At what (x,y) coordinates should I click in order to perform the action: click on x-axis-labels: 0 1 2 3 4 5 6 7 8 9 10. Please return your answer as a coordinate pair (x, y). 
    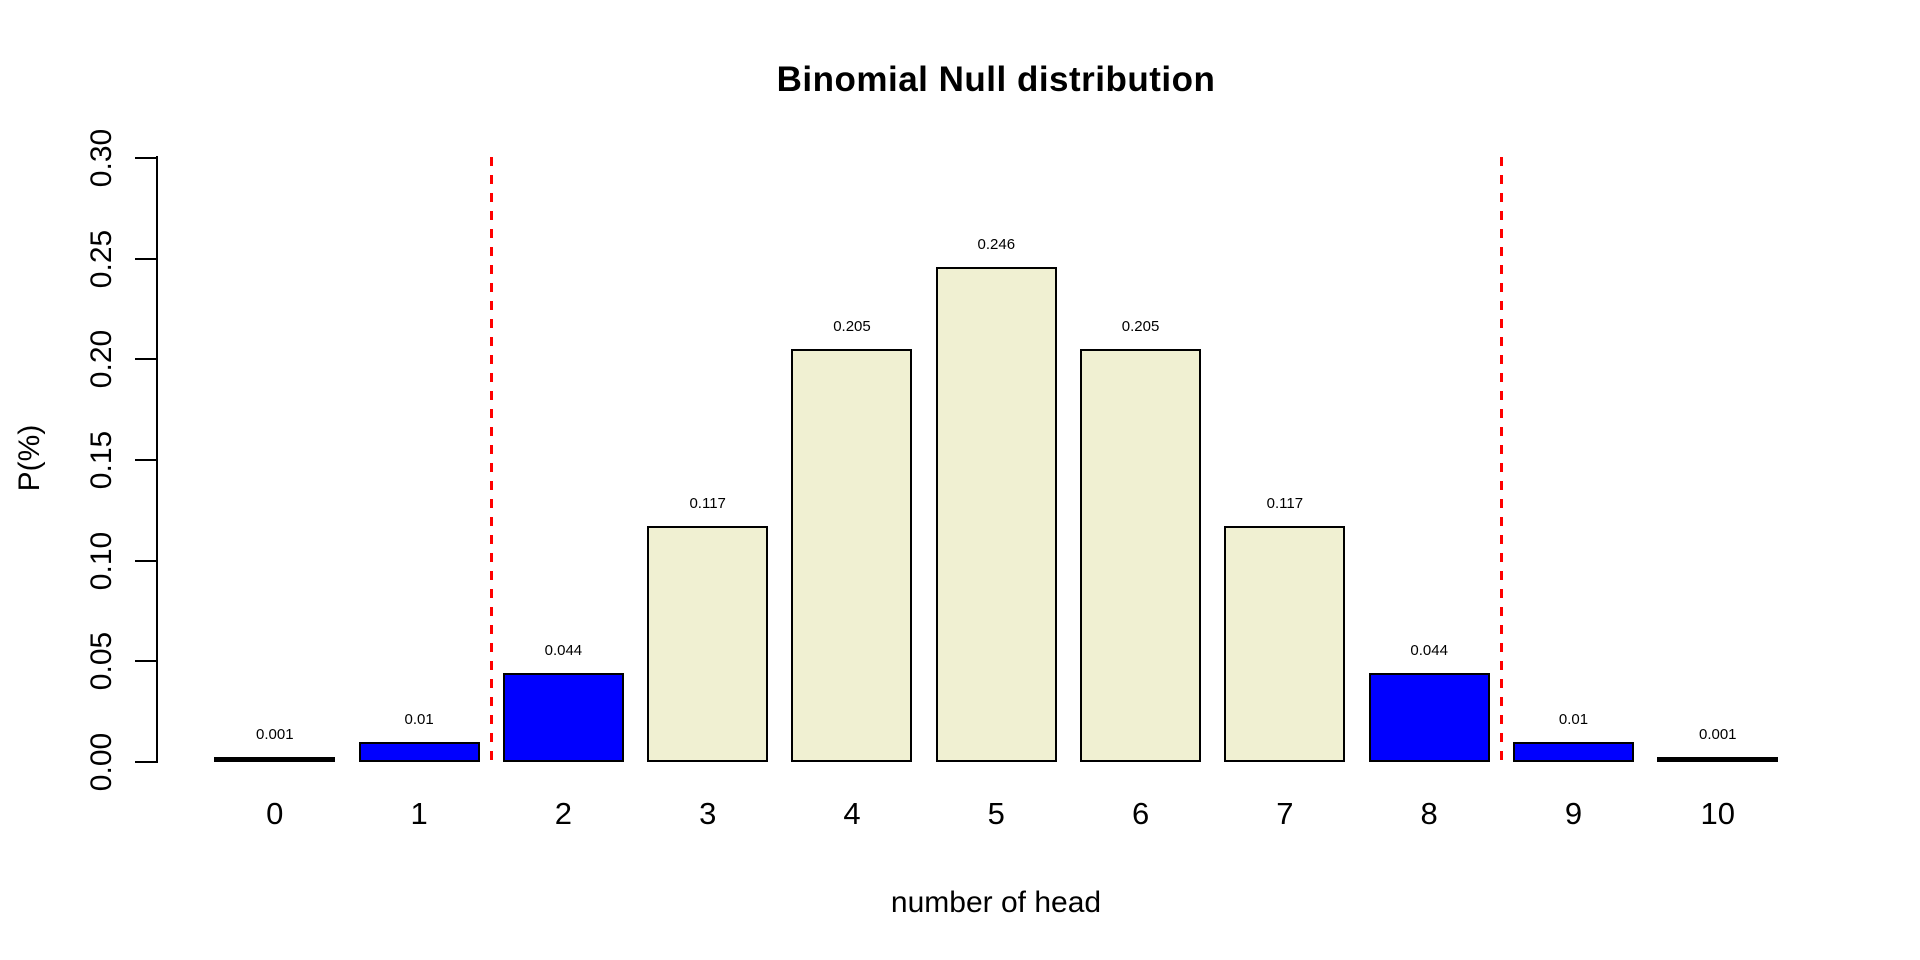
    Looking at the image, I should click on (996, 814).